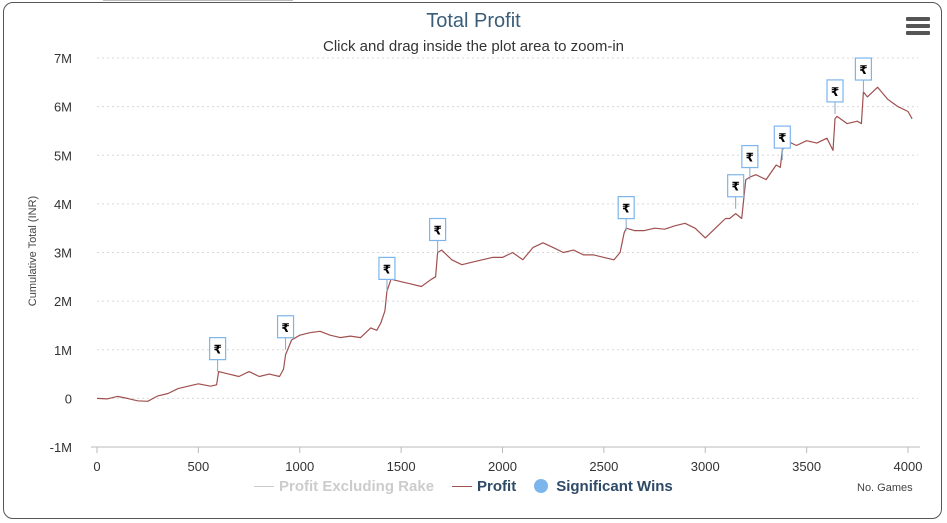 Image resolution: width=947 pixels, height=523 pixels. What do you see at coordinates (473, 21) in the screenshot?
I see `chart-title: Total Profit` at bounding box center [473, 21].